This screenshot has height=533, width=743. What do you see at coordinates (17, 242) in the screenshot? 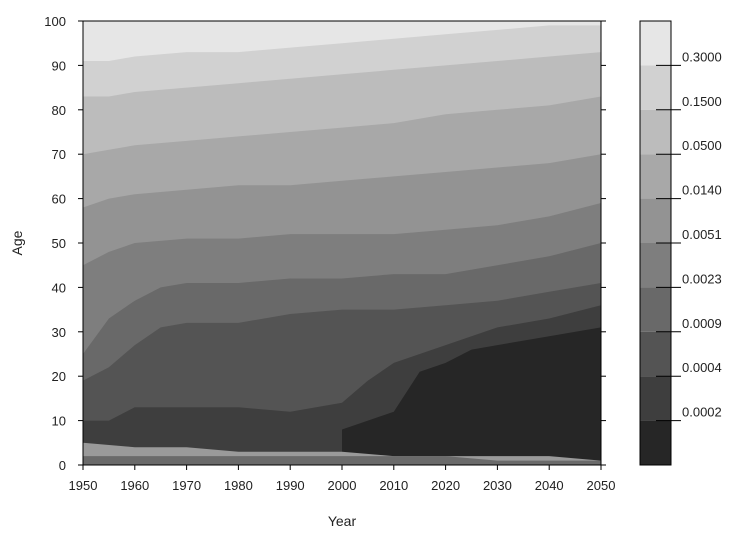
I see `y-axis-title: Age` at bounding box center [17, 242].